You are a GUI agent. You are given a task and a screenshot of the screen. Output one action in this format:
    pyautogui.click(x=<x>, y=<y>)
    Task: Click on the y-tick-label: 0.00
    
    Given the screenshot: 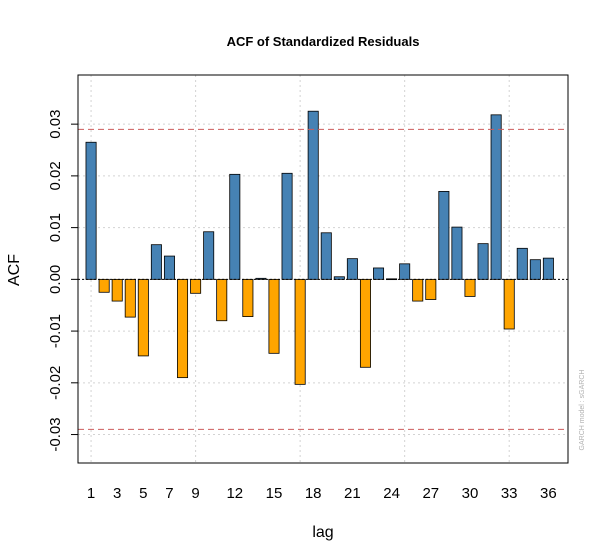 What is the action you would take?
    pyautogui.click(x=55, y=279)
    